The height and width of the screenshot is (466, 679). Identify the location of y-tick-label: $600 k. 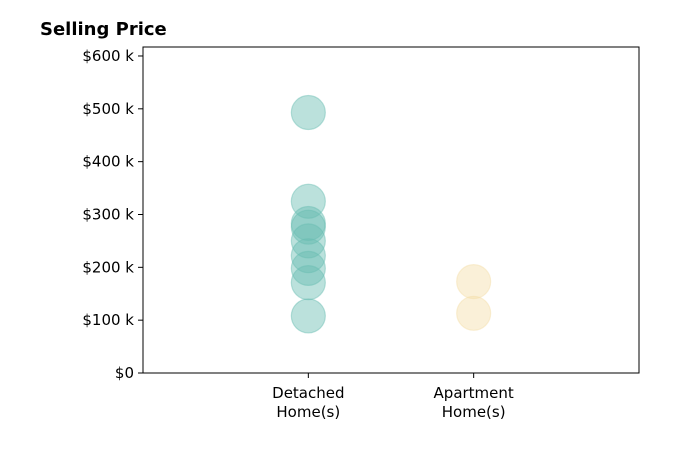
(108, 56).